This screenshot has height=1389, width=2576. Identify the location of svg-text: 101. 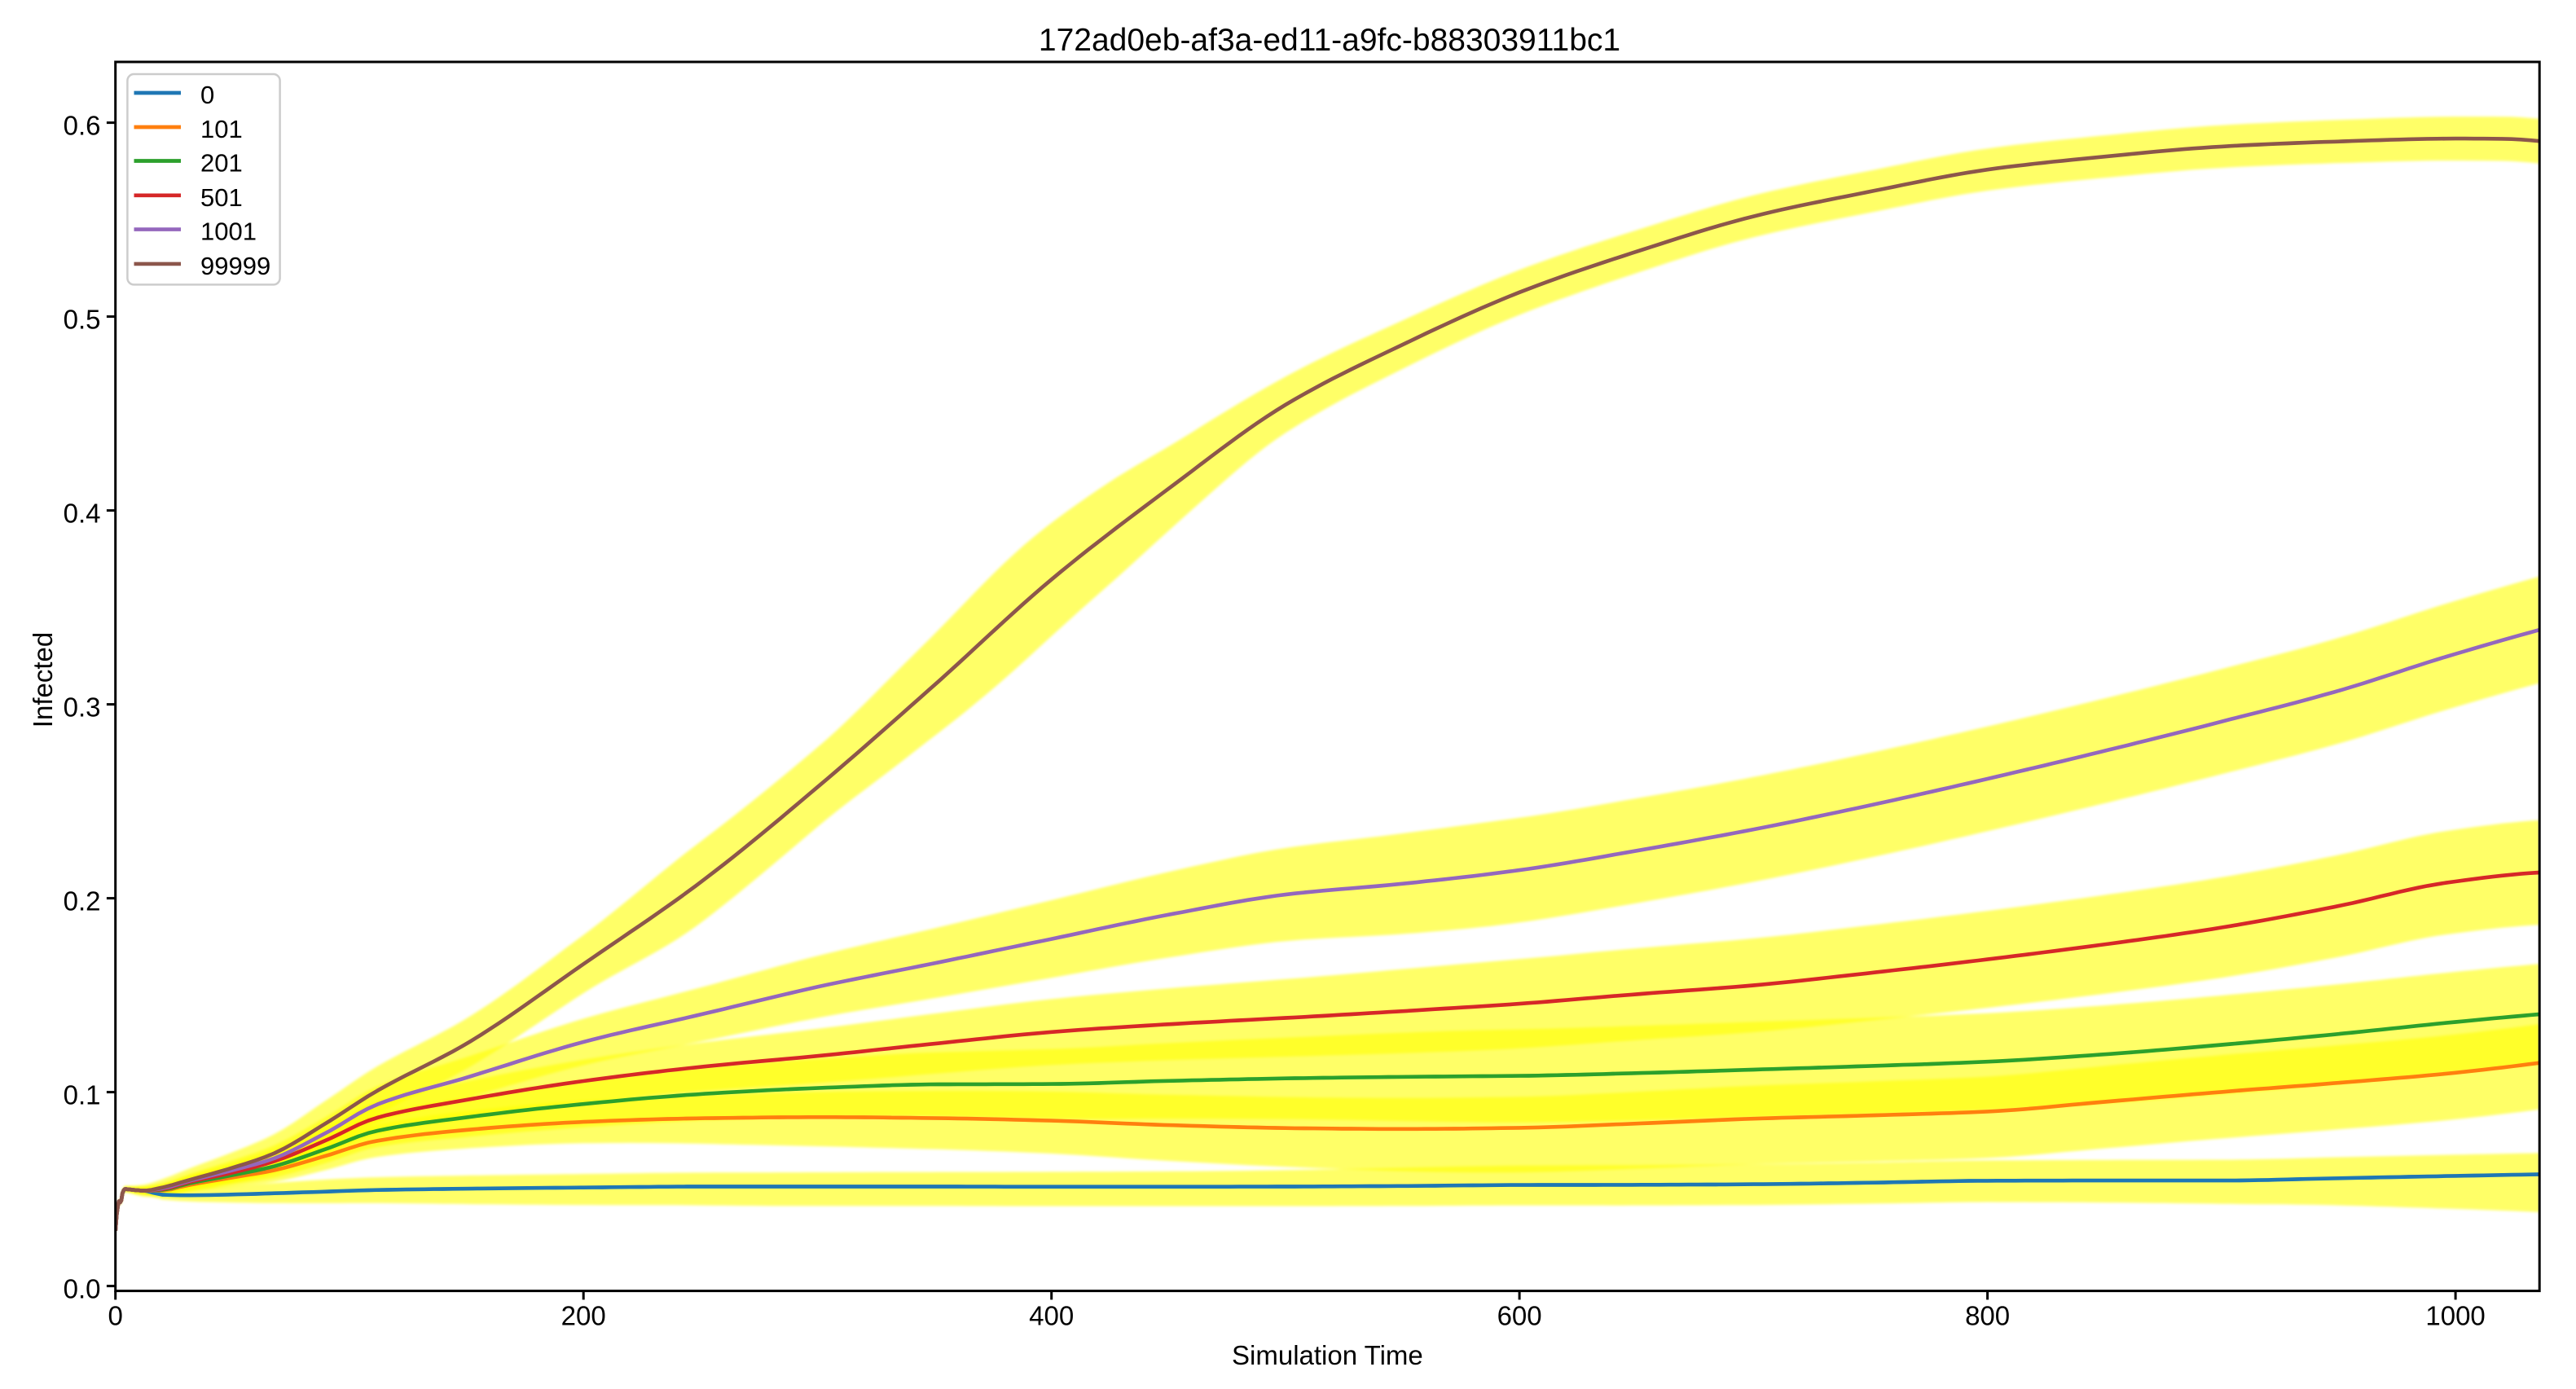
(221, 129).